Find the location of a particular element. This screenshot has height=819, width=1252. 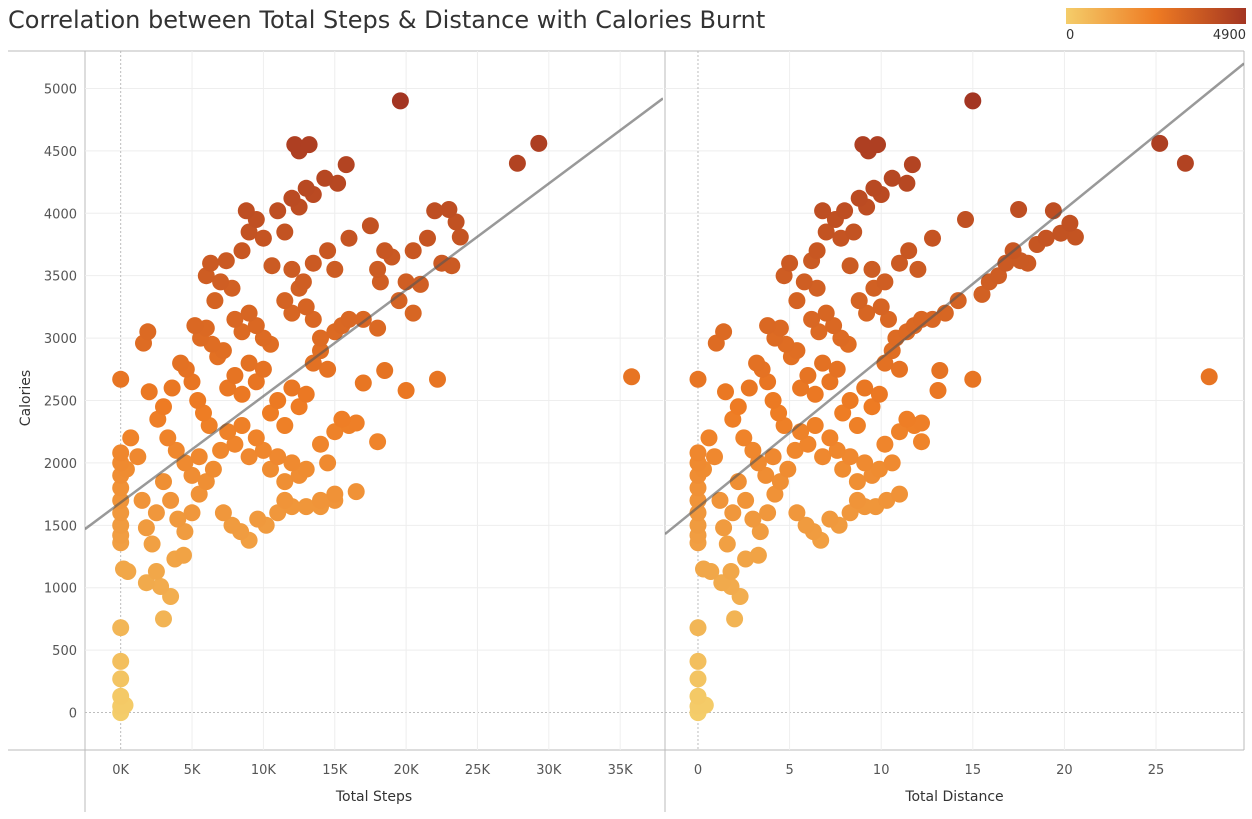

x-tick-label: 0K is located at coordinates (120, 770).